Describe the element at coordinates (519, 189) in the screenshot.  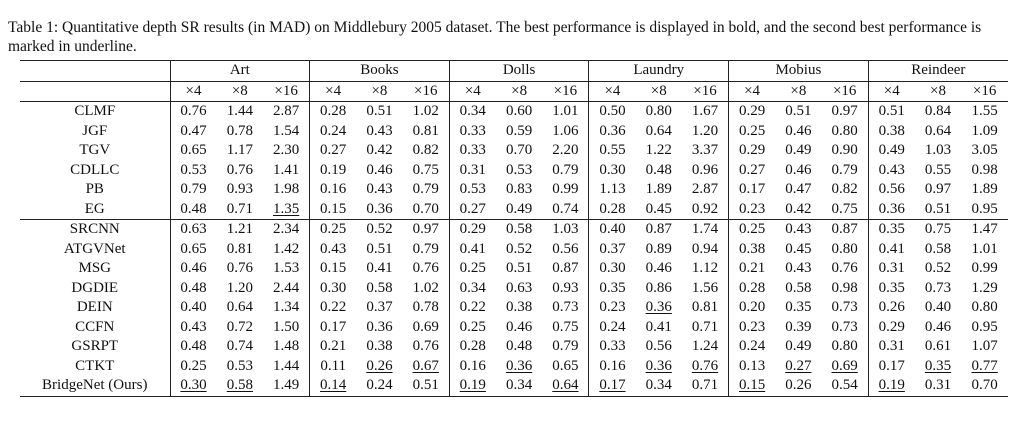
I see `value-cell: 0.83` at that location.